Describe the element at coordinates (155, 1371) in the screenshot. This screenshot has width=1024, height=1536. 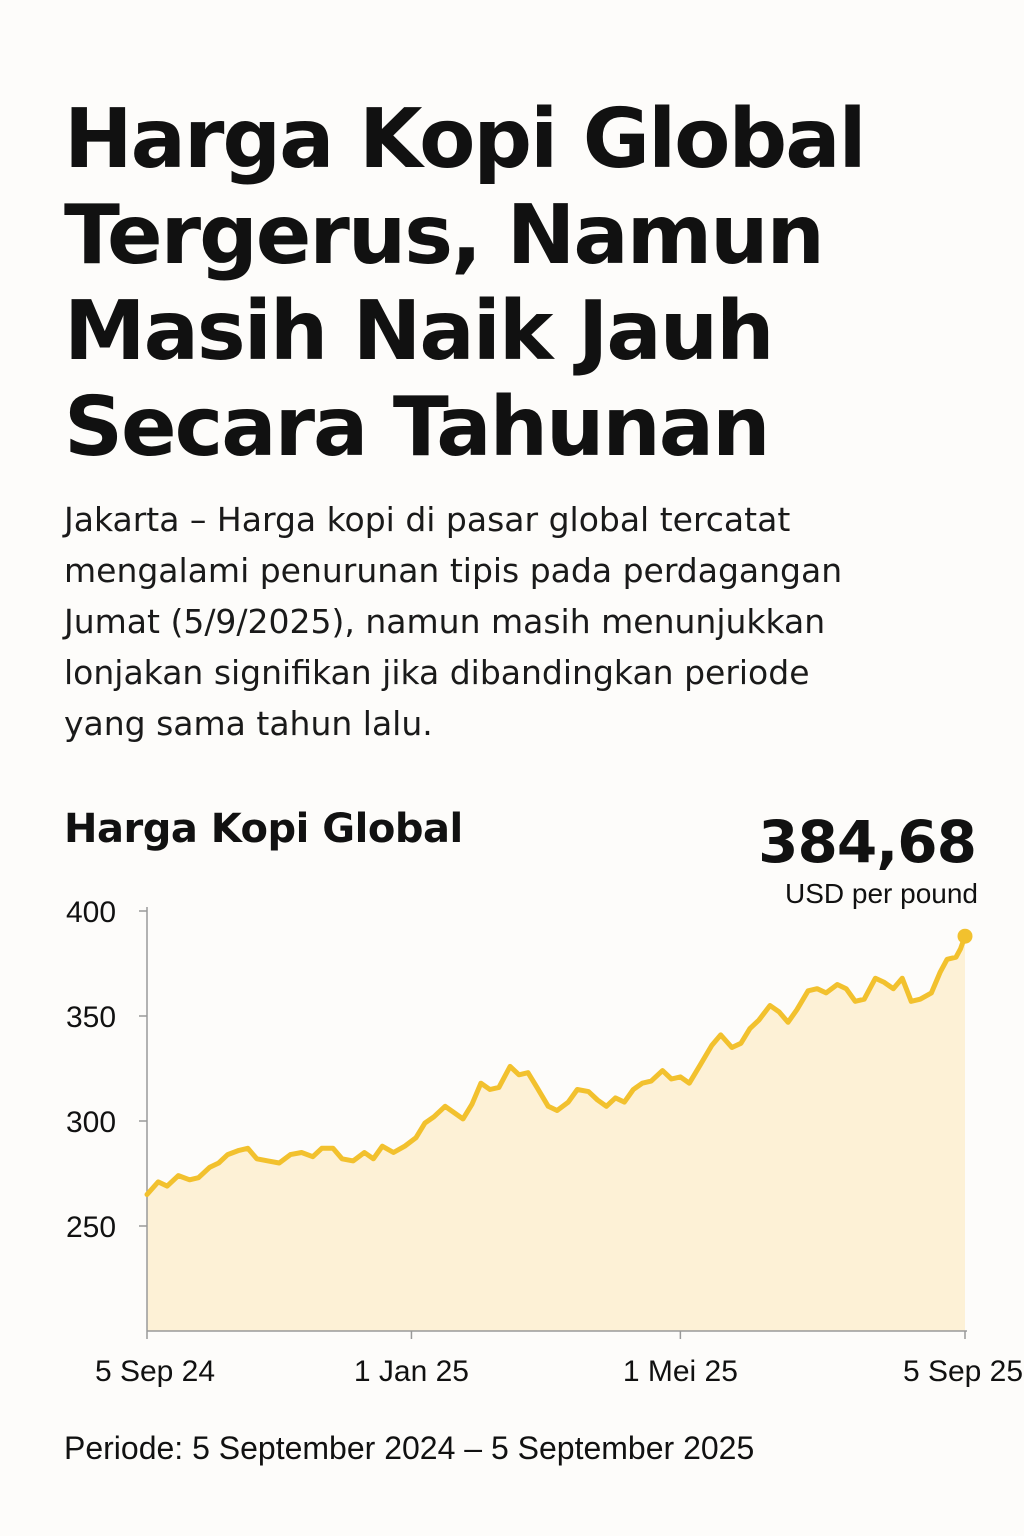
I see `x-tick-label: 5 Sep 24` at that location.